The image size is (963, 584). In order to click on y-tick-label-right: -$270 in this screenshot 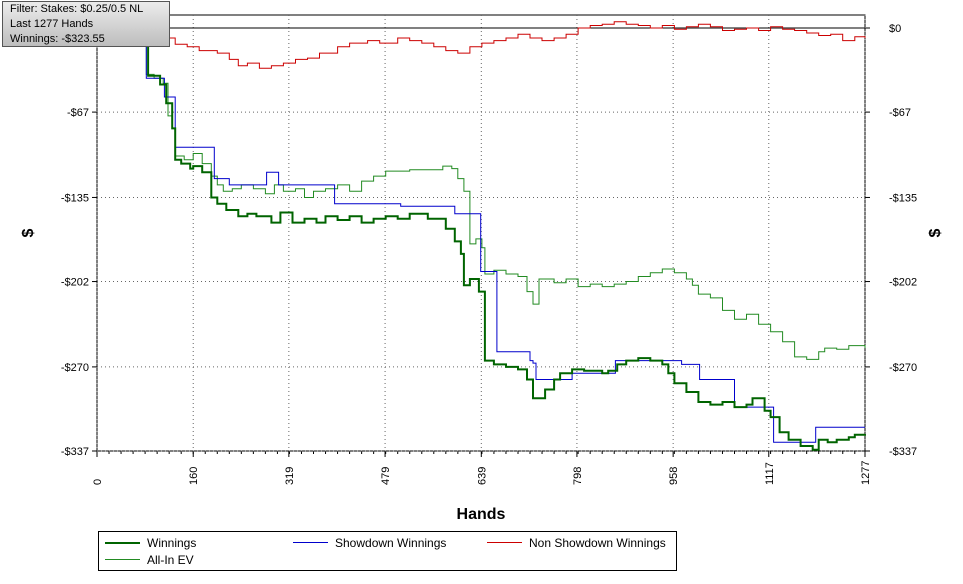, I will do `click(903, 368)`.